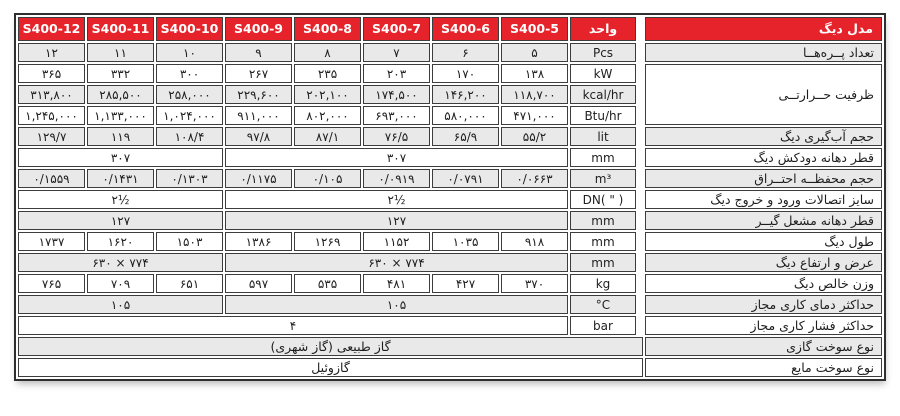  I want to click on model-header-S400-7: S400-7, so click(396, 29).